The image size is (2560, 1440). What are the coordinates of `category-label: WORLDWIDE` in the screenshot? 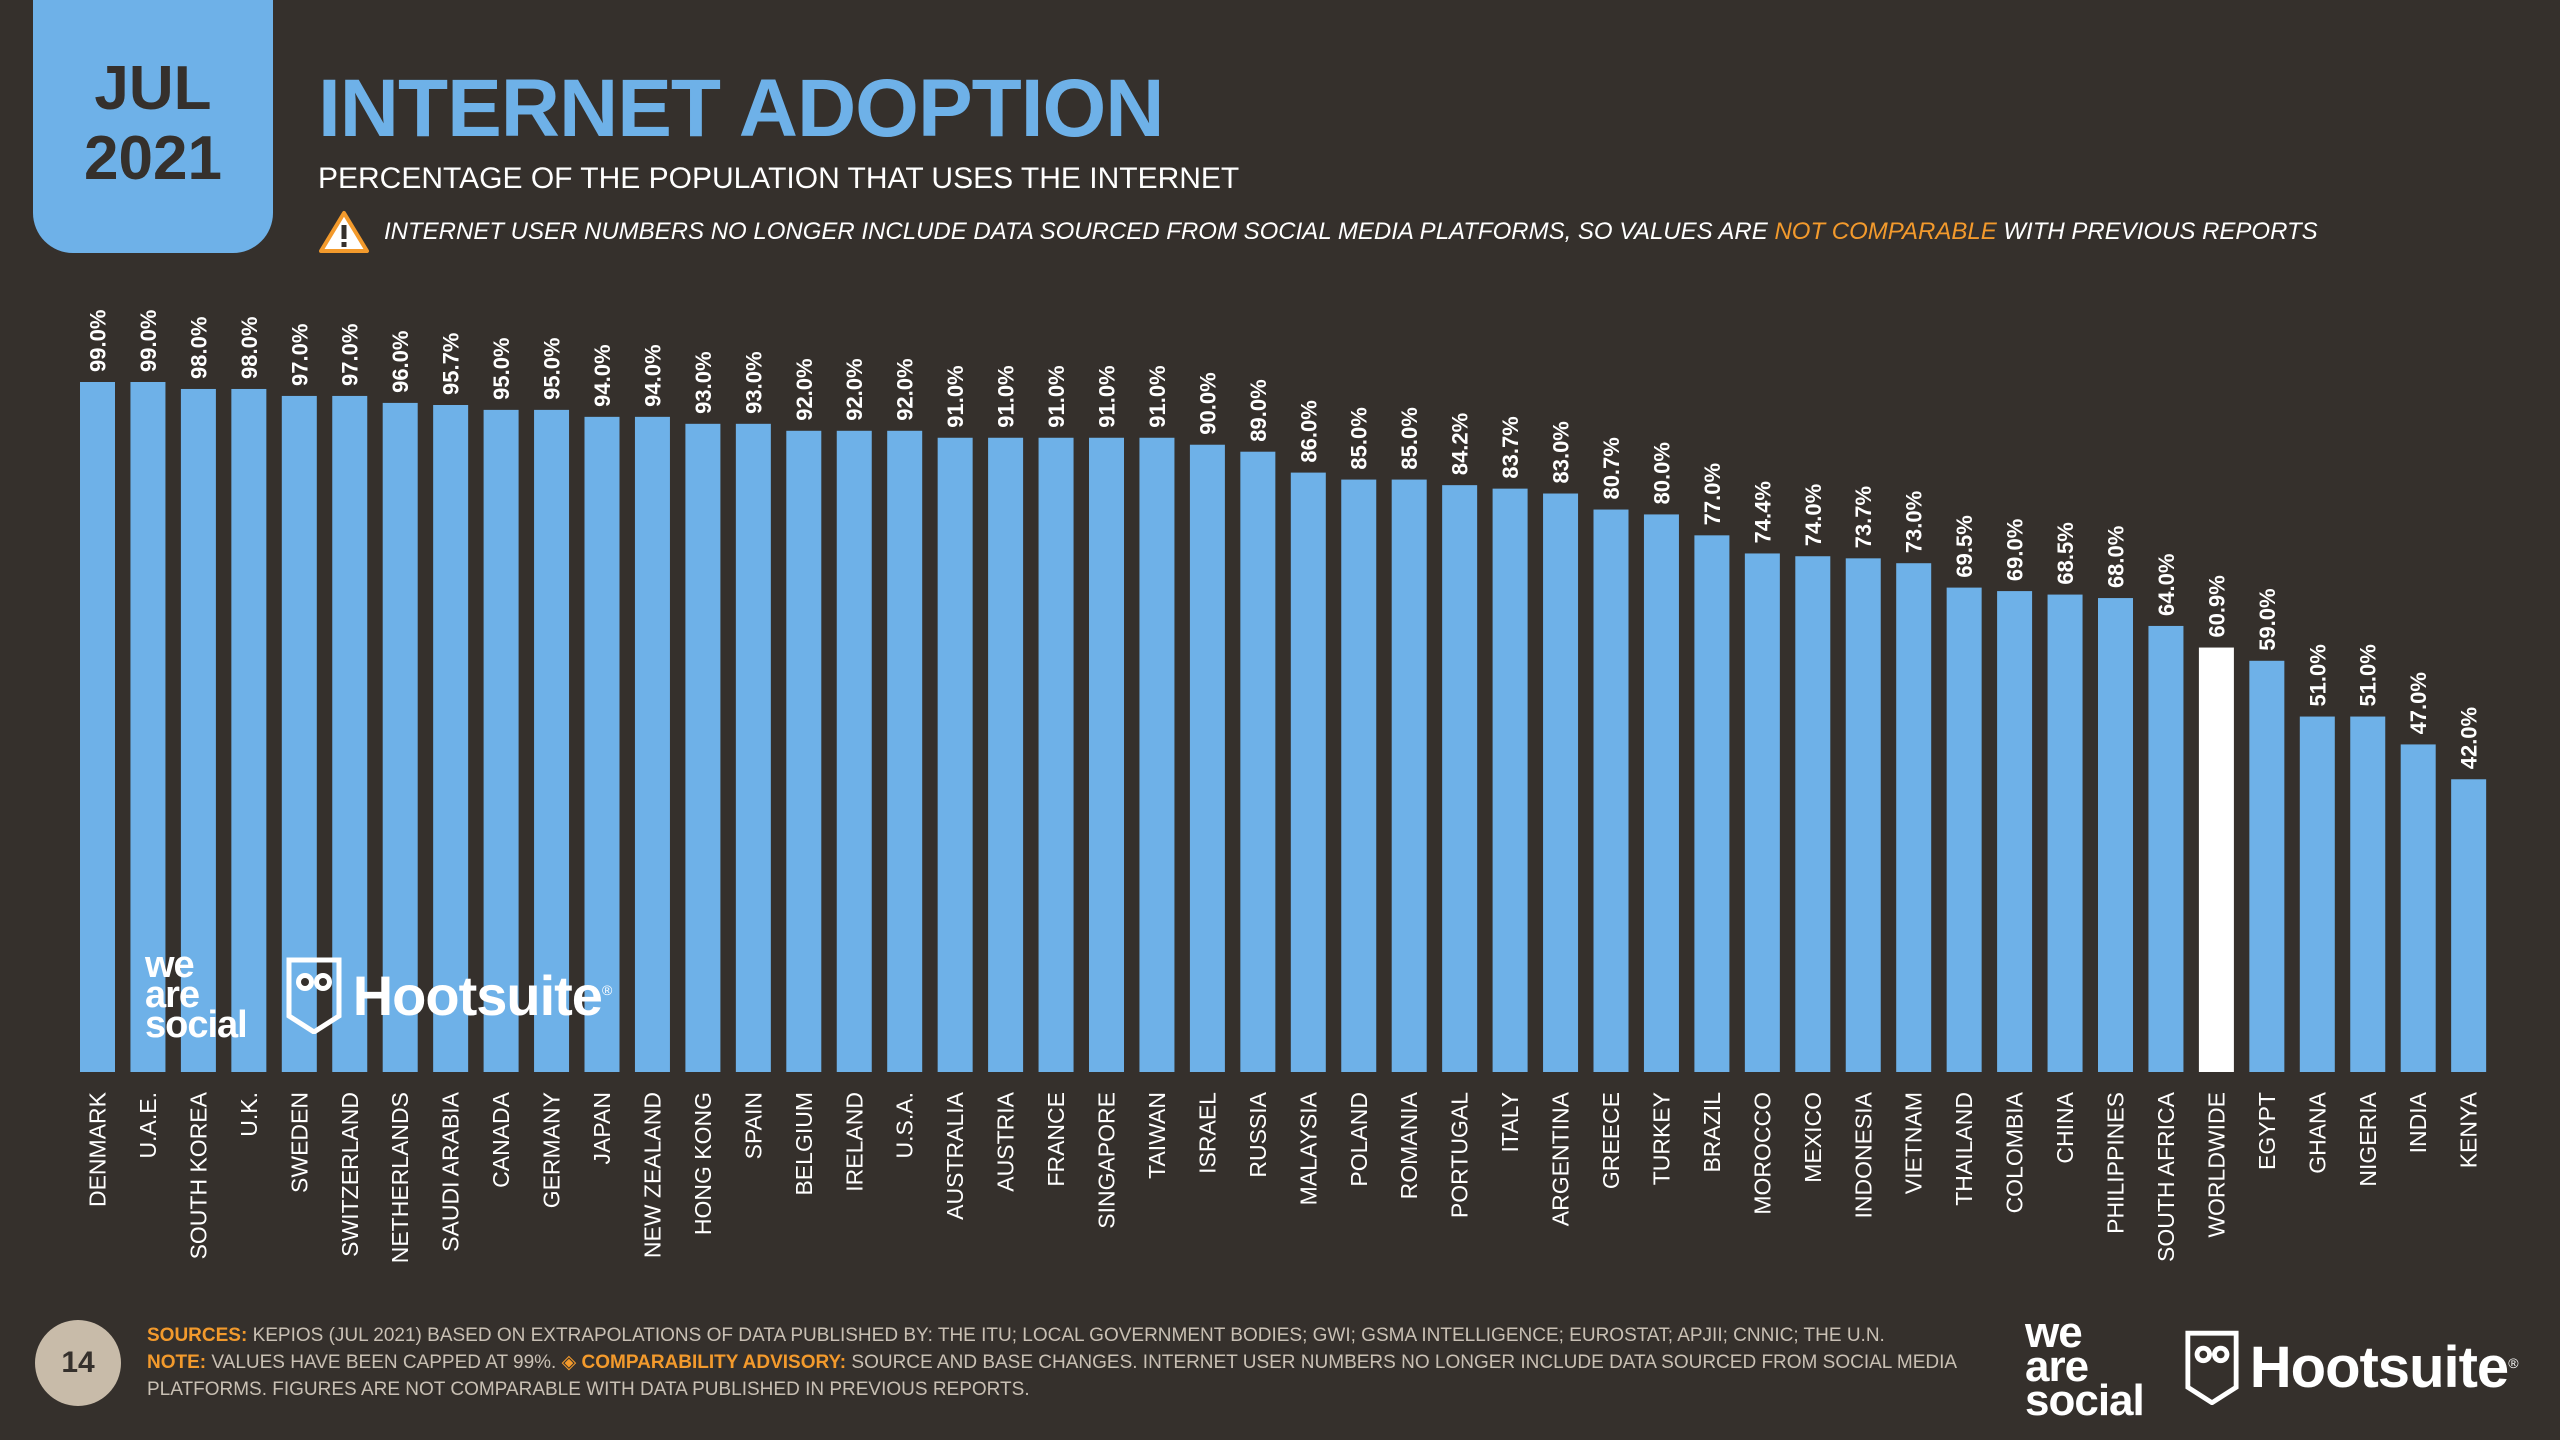 It's located at (2216, 1165).